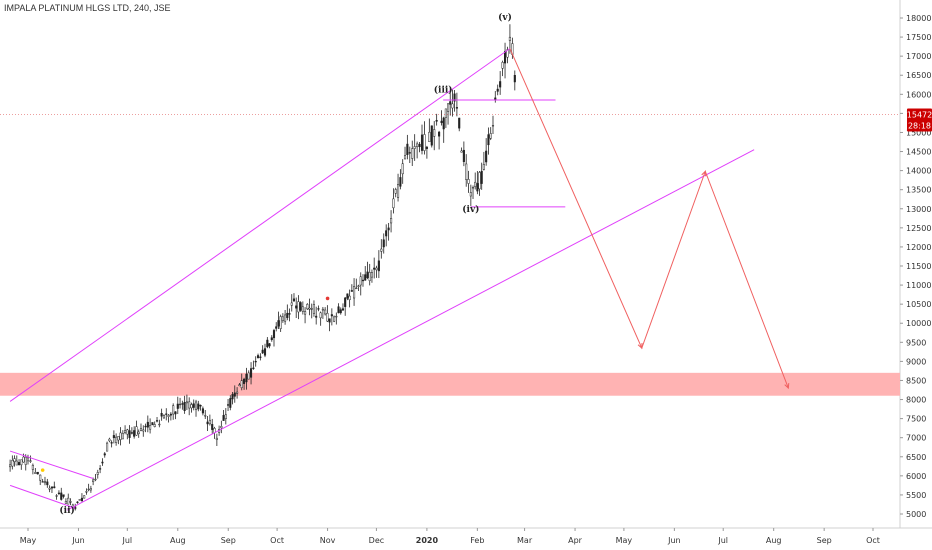  I want to click on y-tick-label: 5500, so click(916, 495).